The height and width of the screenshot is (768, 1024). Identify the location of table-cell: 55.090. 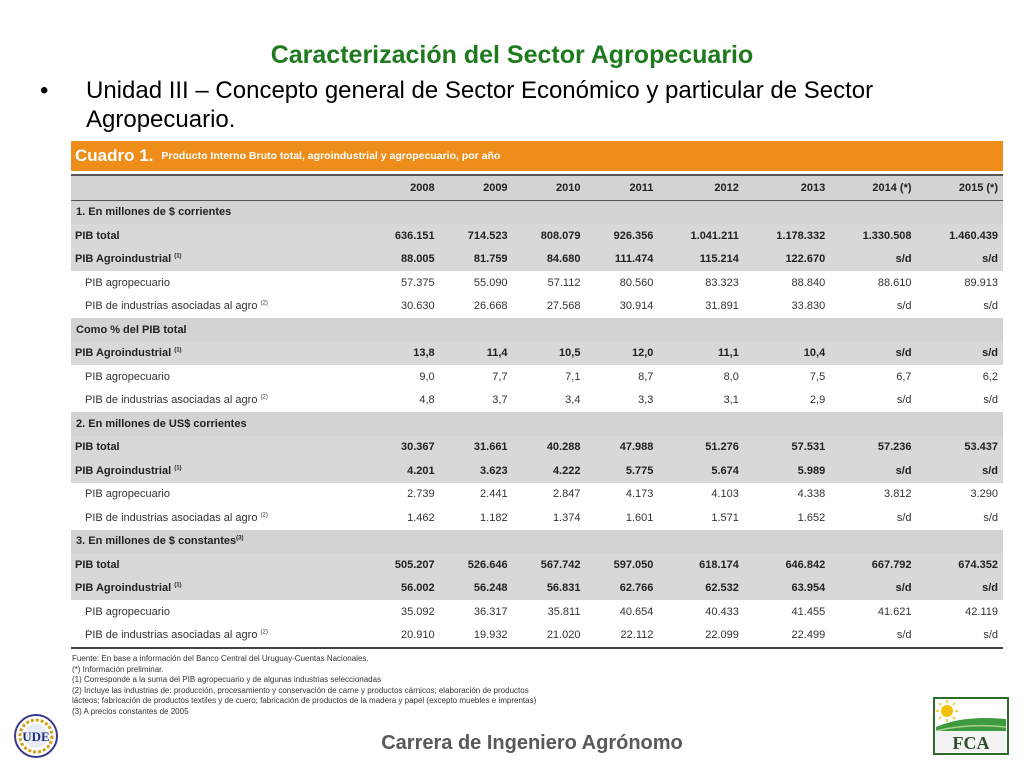
(476, 283).